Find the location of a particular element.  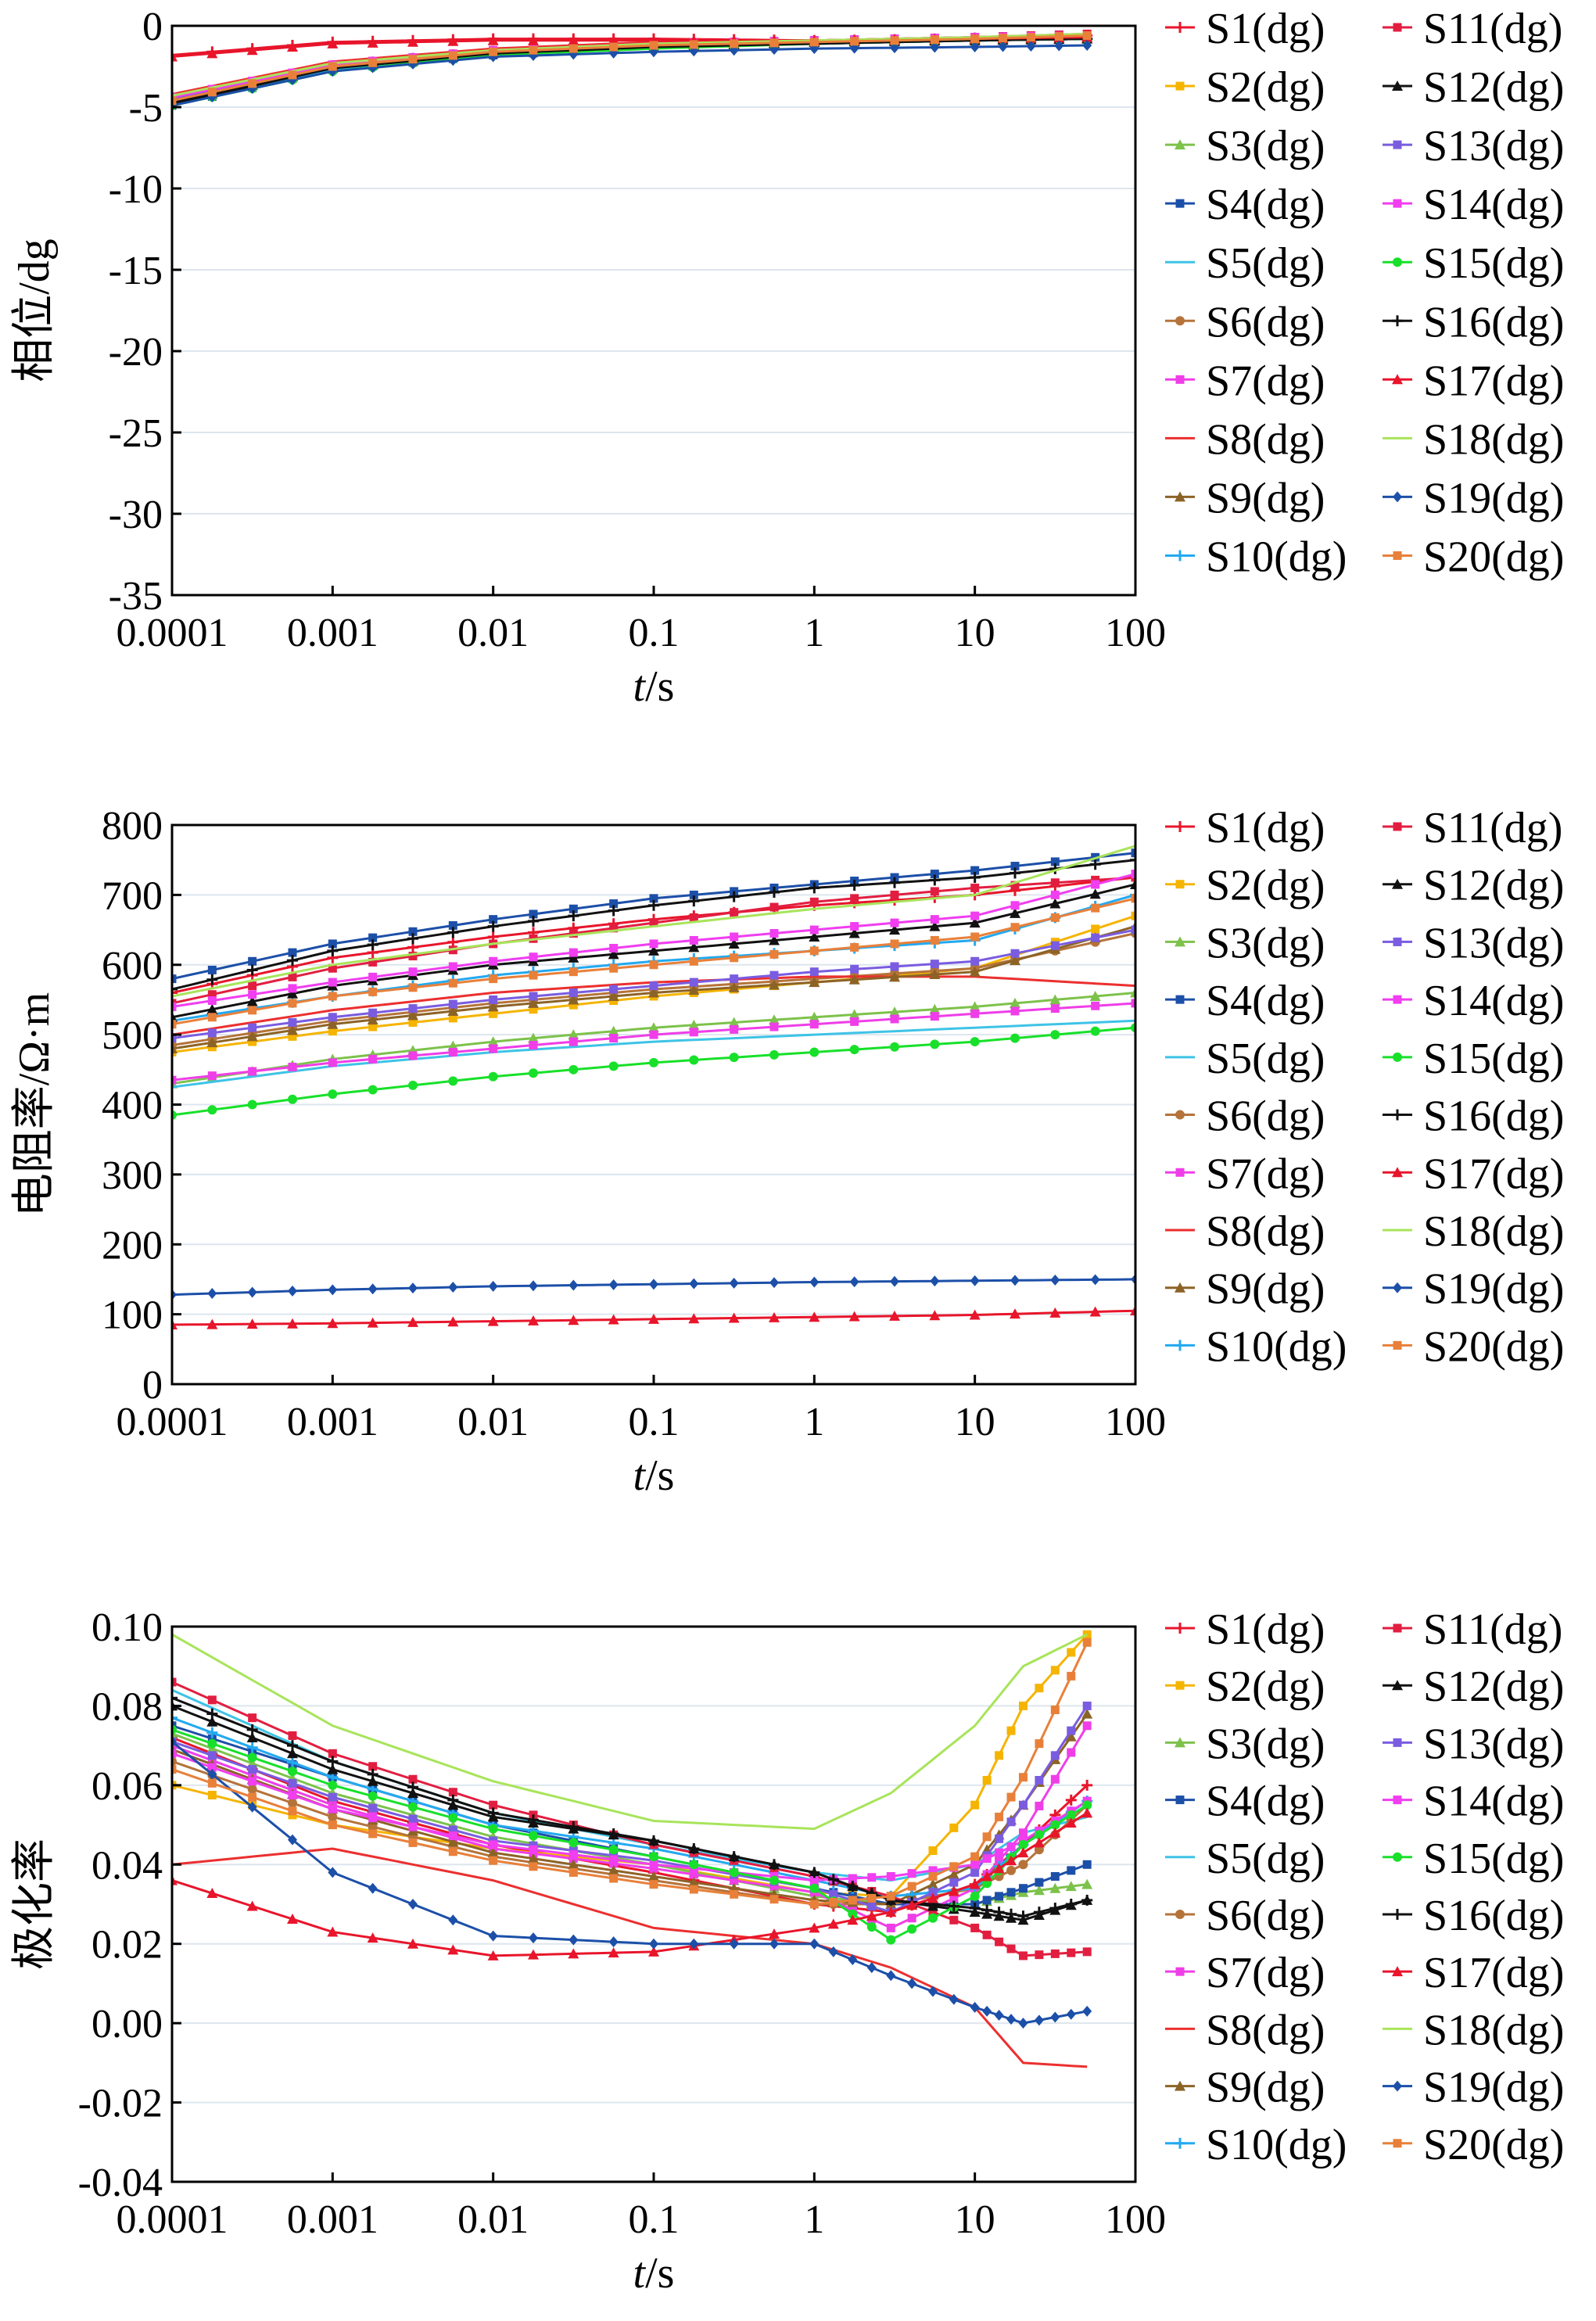

legend-label: S17(dg) is located at coordinates (1493, 381).